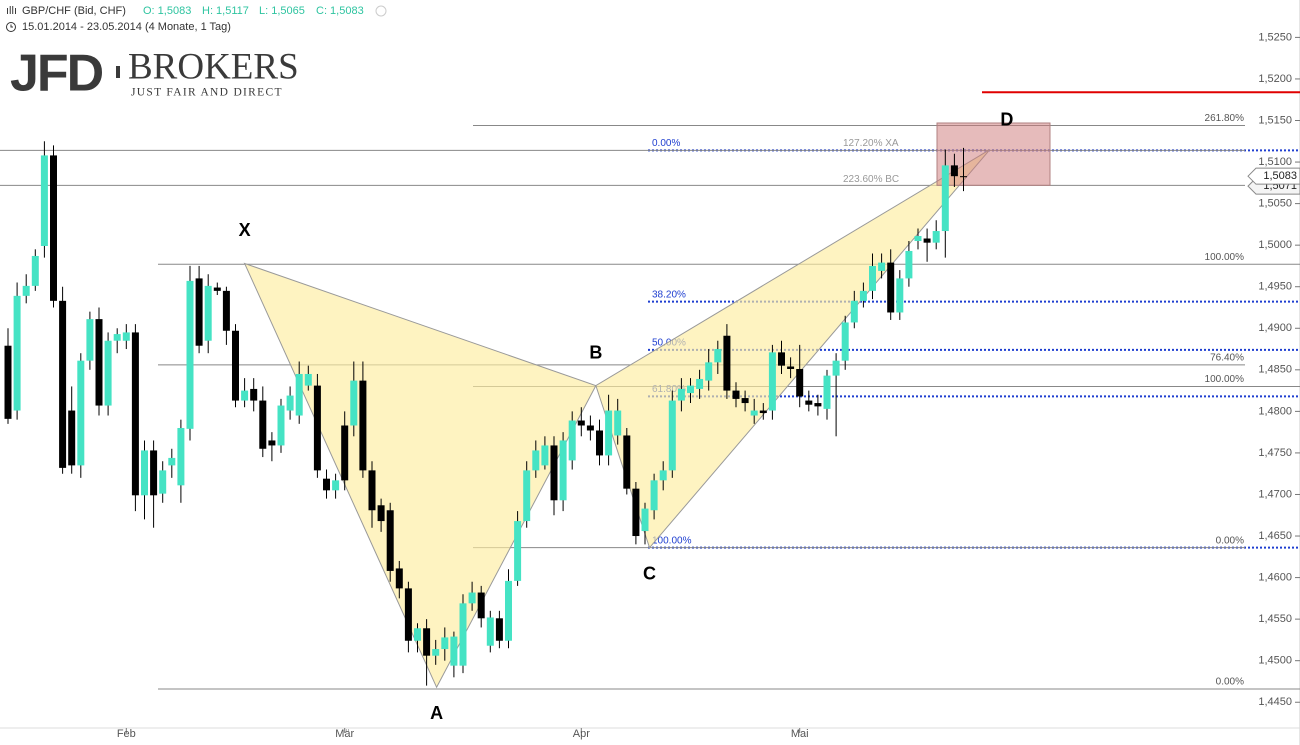 The width and height of the screenshot is (1300, 745). What do you see at coordinates (1275, 162) in the screenshot?
I see `y-tick-label: 1,5100` at bounding box center [1275, 162].